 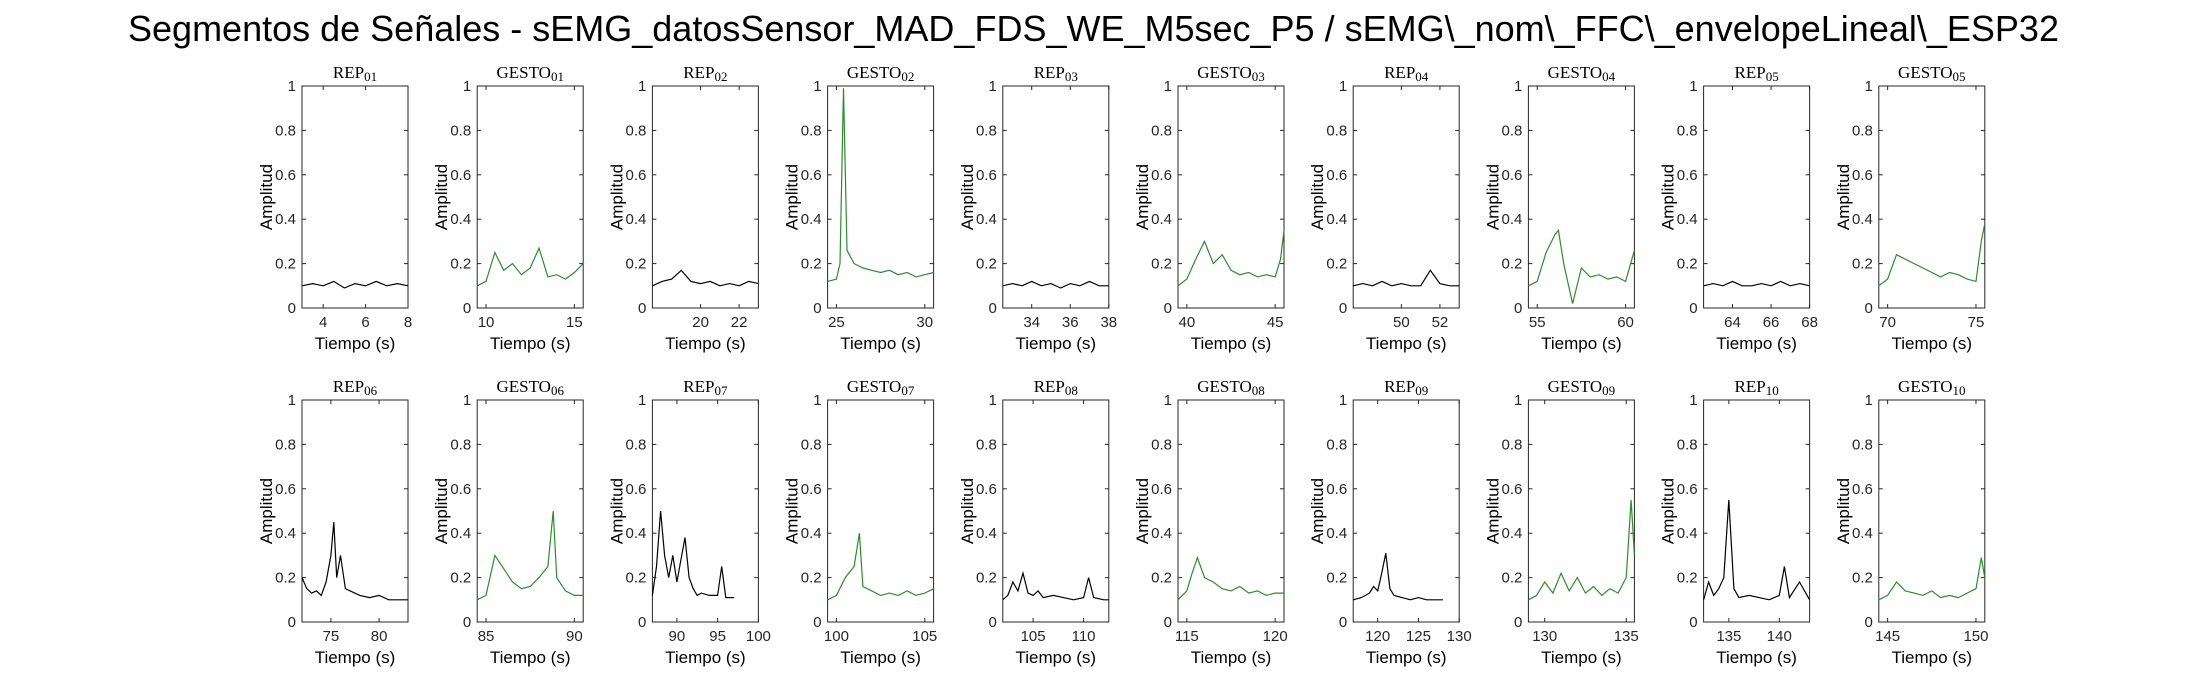 I want to click on subplot-title: REP09, so click(x=1406, y=387).